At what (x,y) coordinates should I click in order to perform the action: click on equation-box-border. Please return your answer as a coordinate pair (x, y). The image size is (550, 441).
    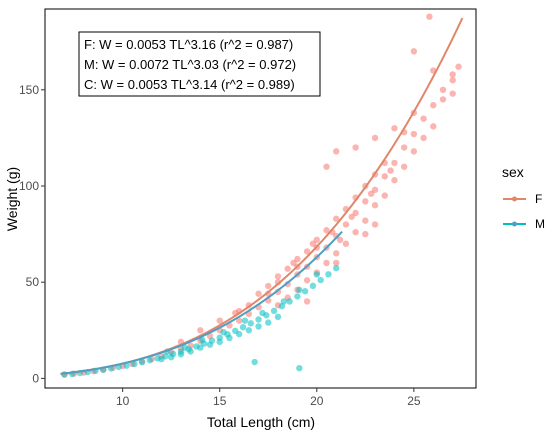
    Looking at the image, I should click on (199, 64).